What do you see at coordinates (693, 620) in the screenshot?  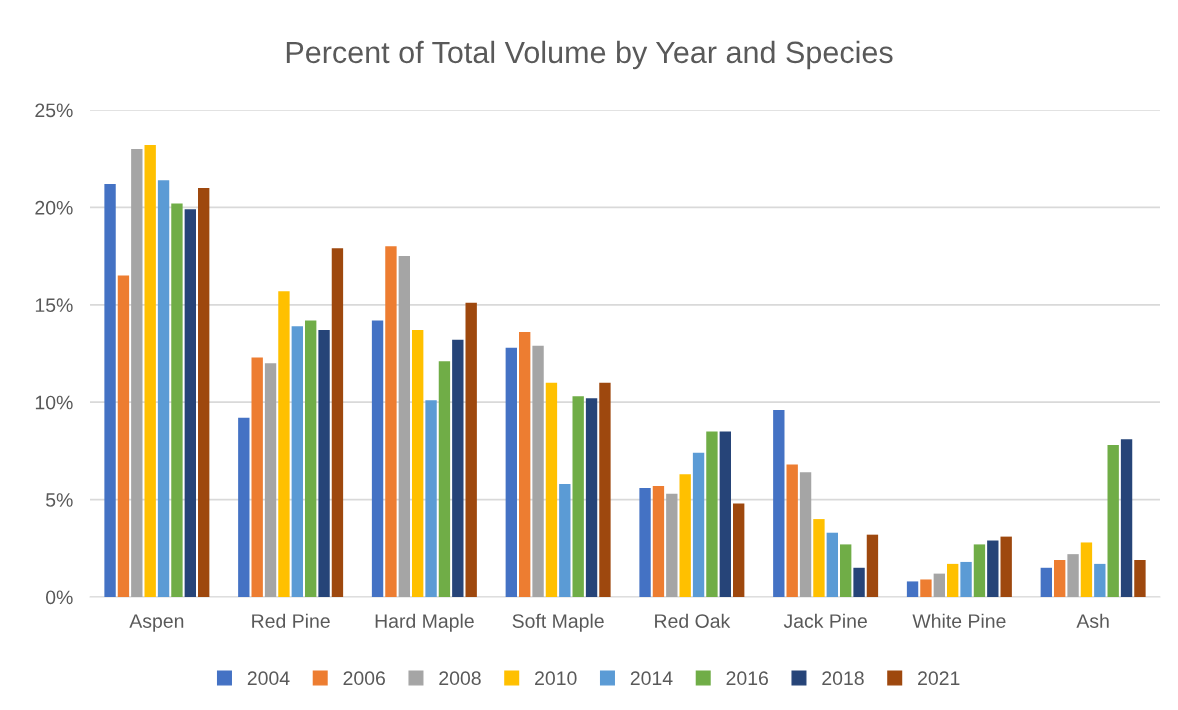 I see `x-tick-label: Red Oak` at bounding box center [693, 620].